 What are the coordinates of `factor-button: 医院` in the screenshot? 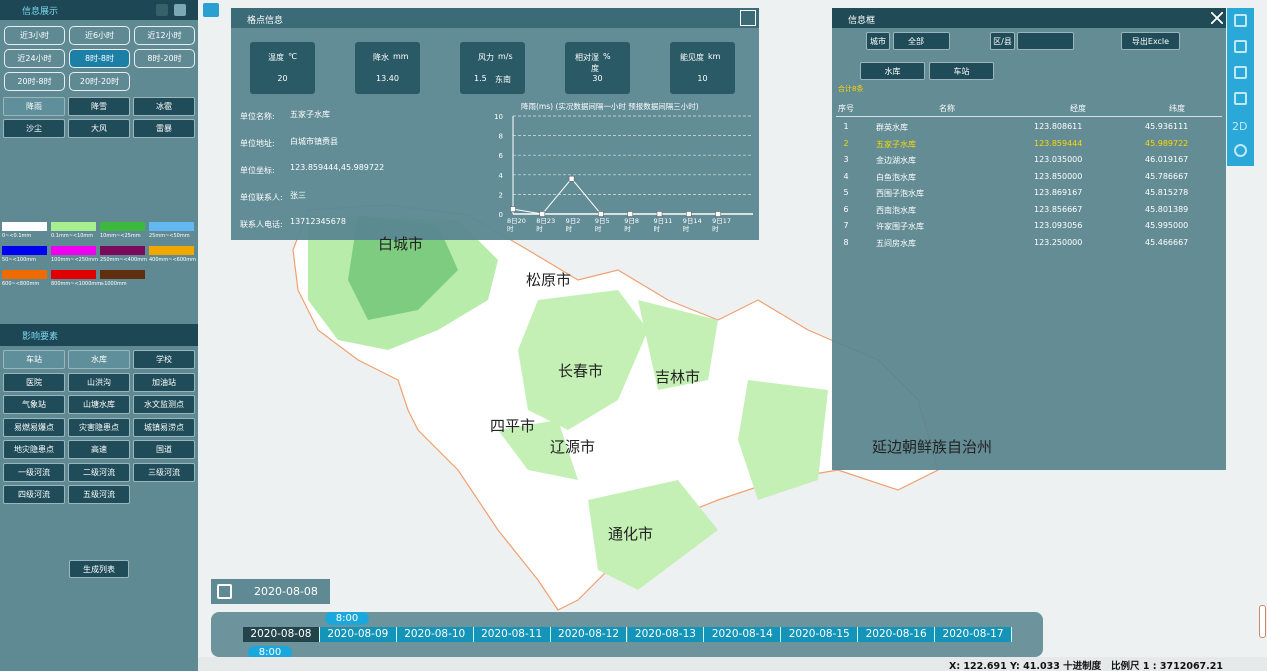 It's located at (34, 382).